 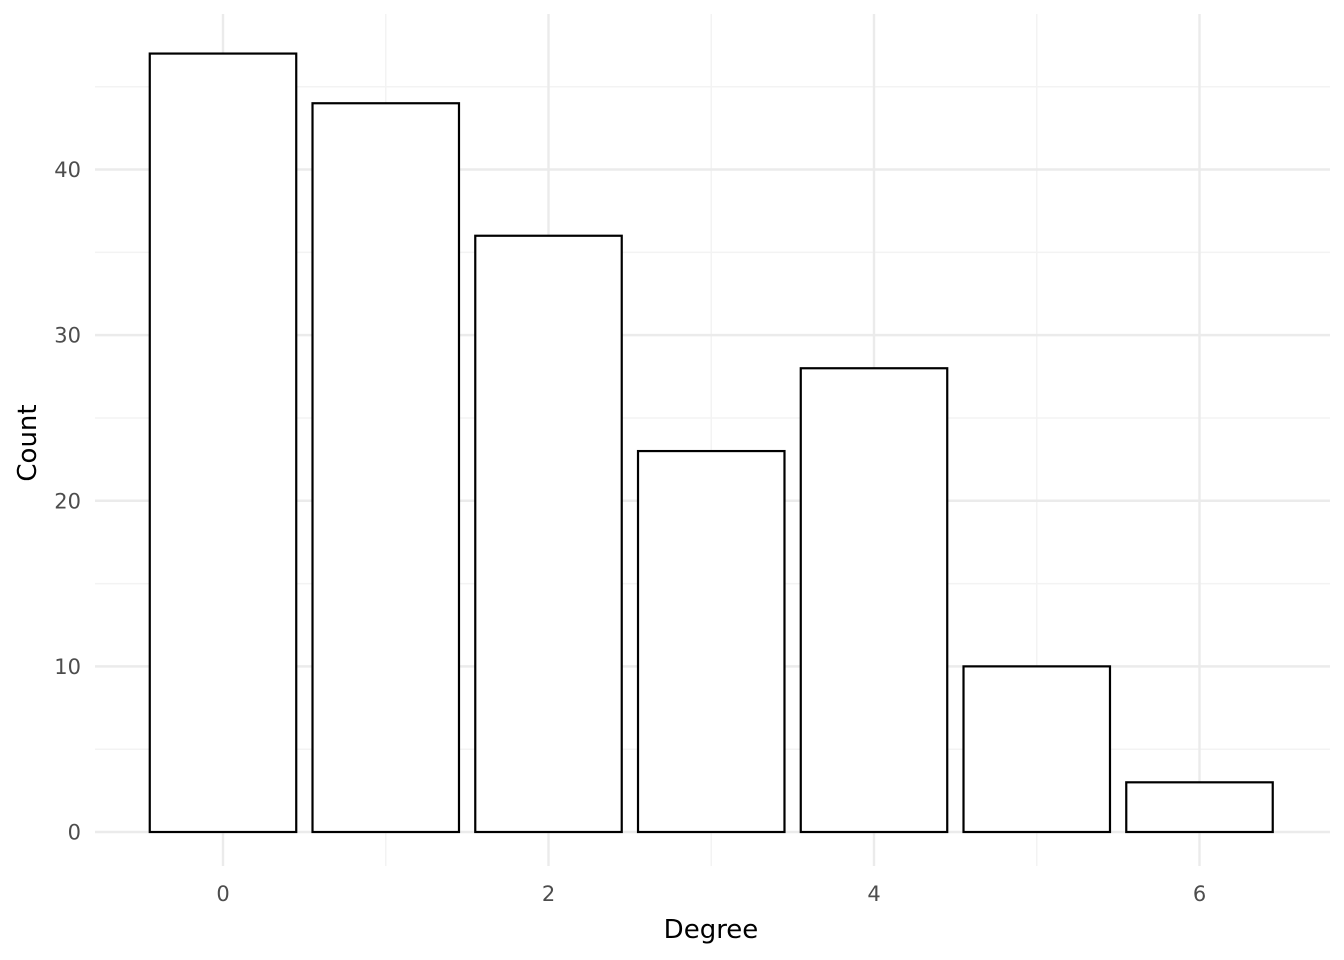 What do you see at coordinates (74, 833) in the screenshot?
I see `y-tick-label: 0` at bounding box center [74, 833].